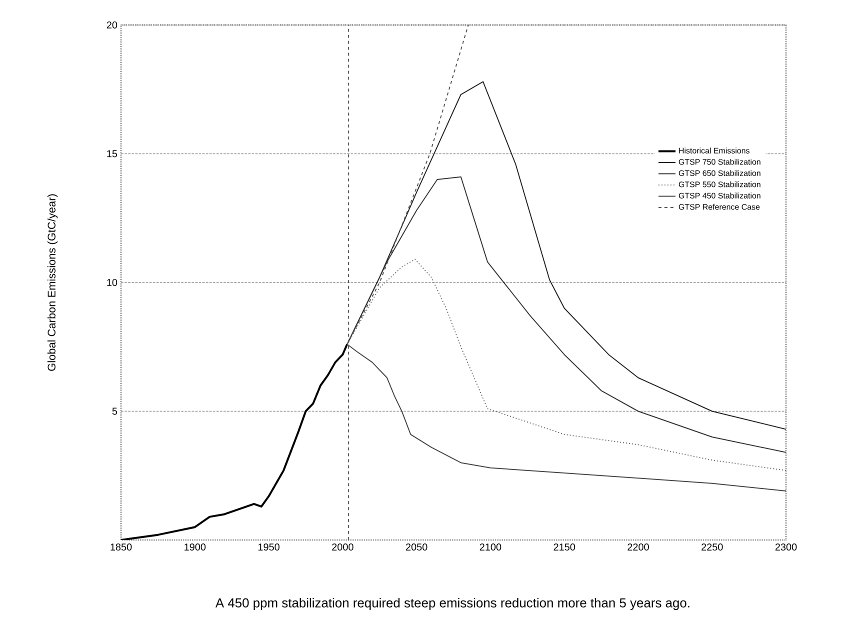  Describe the element at coordinates (52, 282) in the screenshot. I see `y-axis-title: Global Carbon Emissions (GtC/year)` at that location.